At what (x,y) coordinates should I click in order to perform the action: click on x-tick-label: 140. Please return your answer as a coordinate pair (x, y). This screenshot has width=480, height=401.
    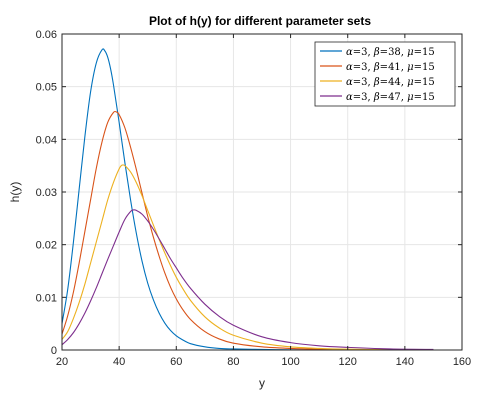
    Looking at the image, I should click on (405, 362).